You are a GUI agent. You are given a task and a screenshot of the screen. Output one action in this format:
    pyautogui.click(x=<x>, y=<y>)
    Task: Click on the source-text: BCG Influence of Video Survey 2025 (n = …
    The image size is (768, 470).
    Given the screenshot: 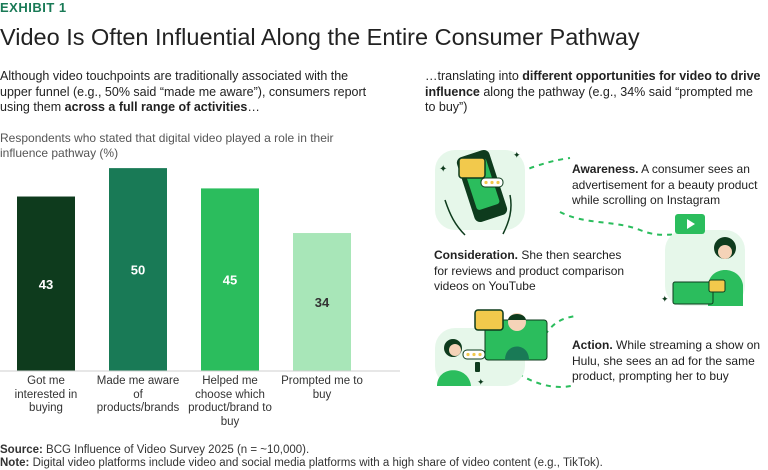 What is the action you would take?
    pyautogui.click(x=176, y=450)
    